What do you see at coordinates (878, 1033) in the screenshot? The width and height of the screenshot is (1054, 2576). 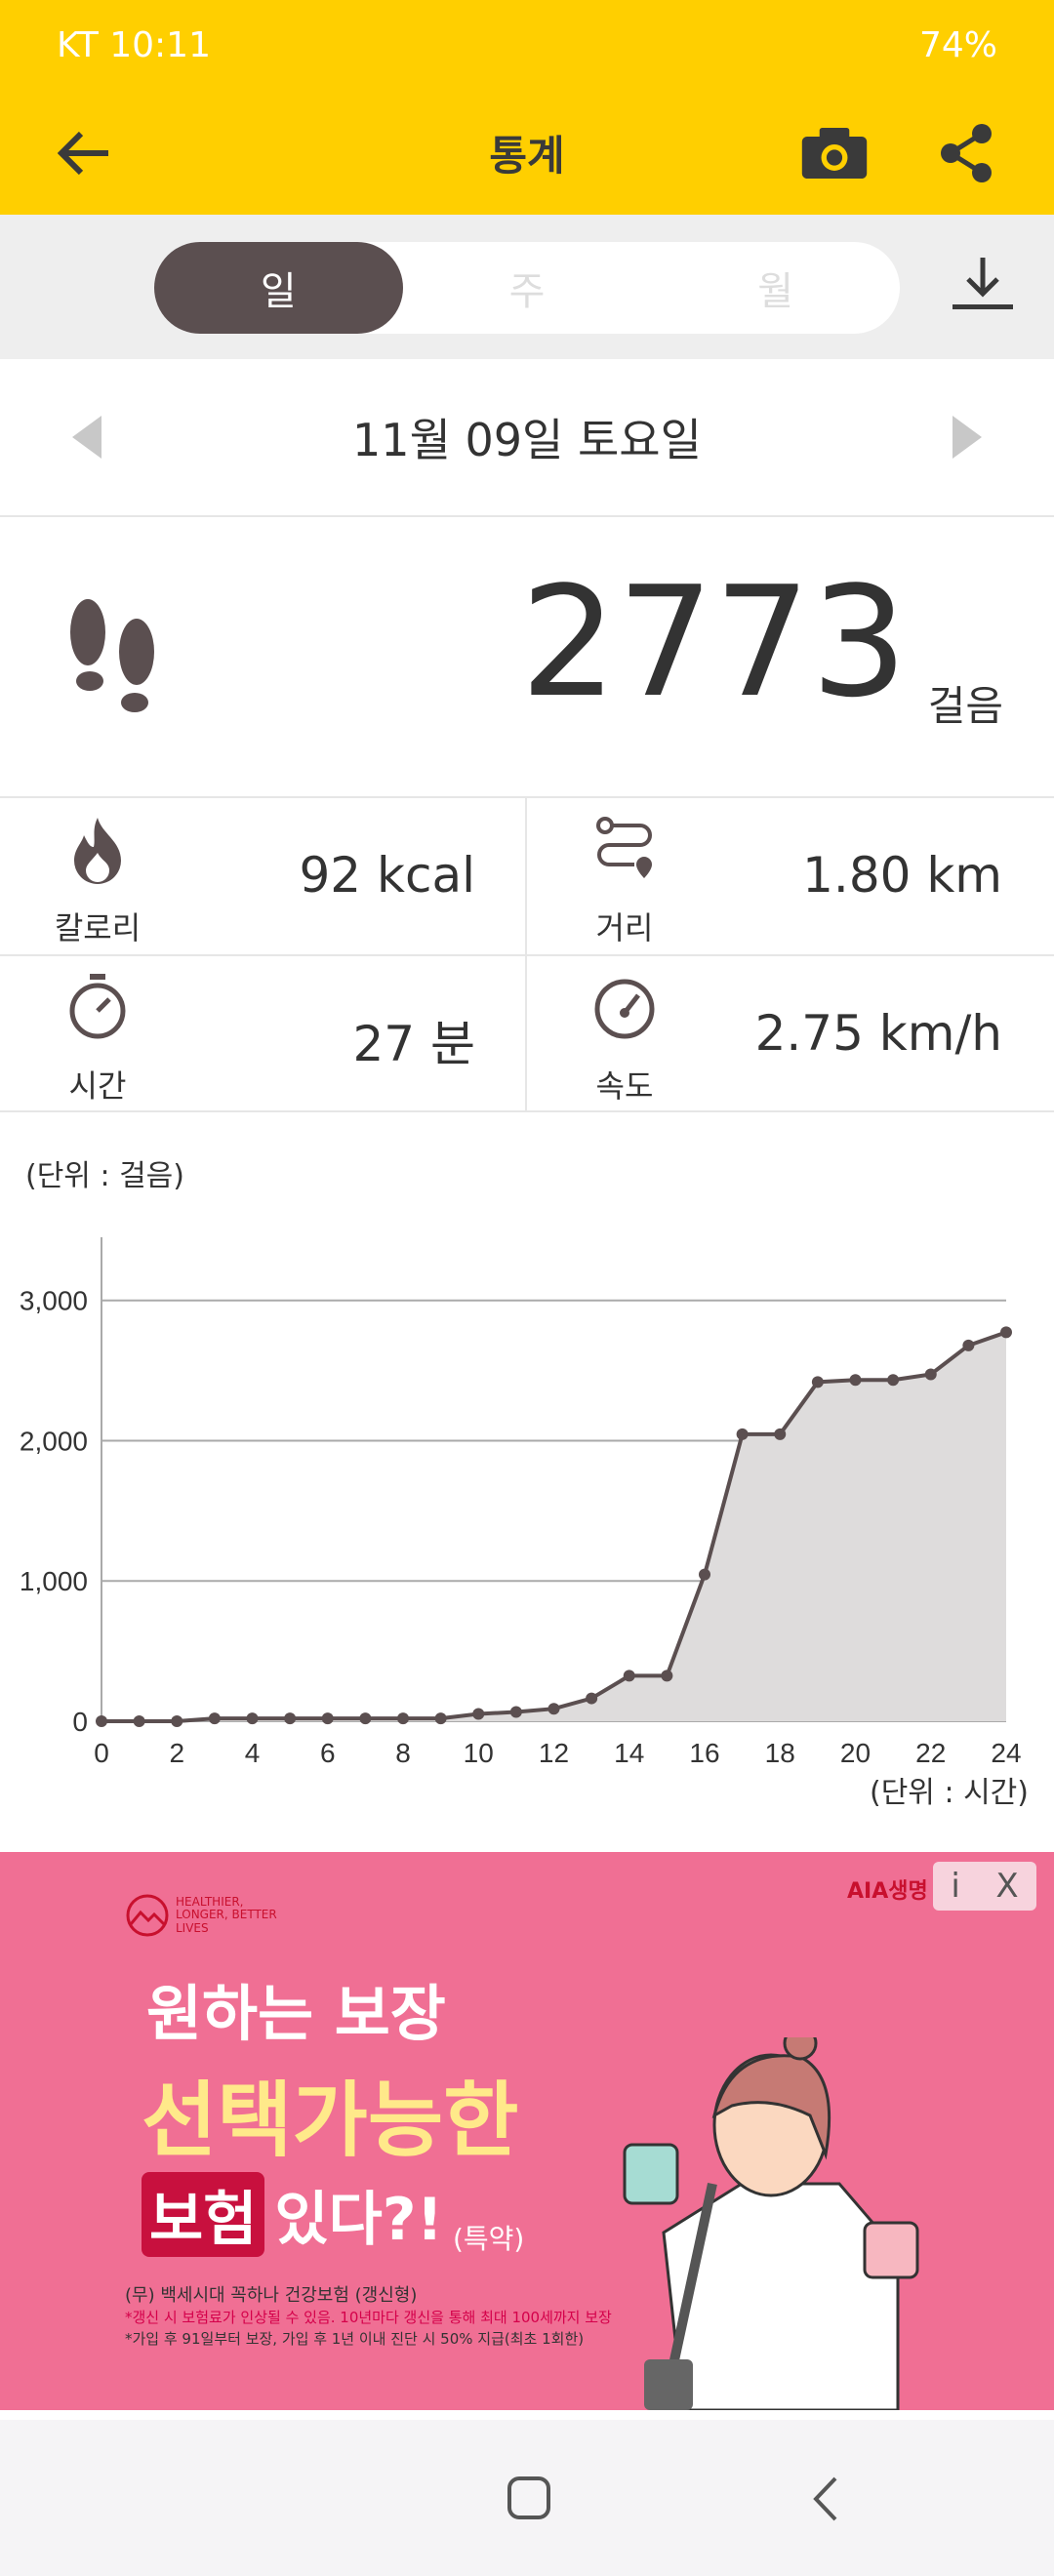 I see `stat-value: 2.75 km/h` at bounding box center [878, 1033].